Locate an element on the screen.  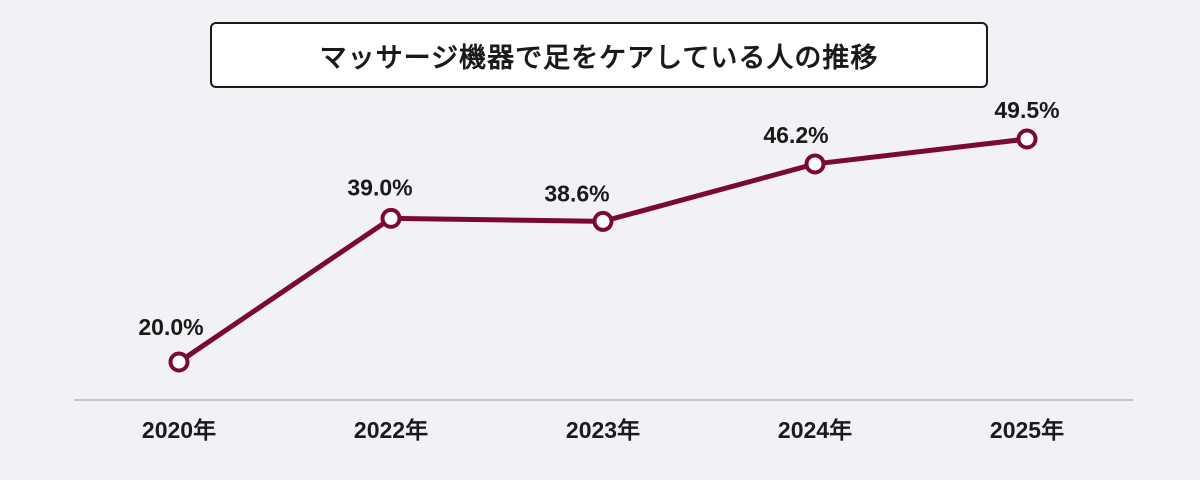
data-label: 38.6% is located at coordinates (576, 193).